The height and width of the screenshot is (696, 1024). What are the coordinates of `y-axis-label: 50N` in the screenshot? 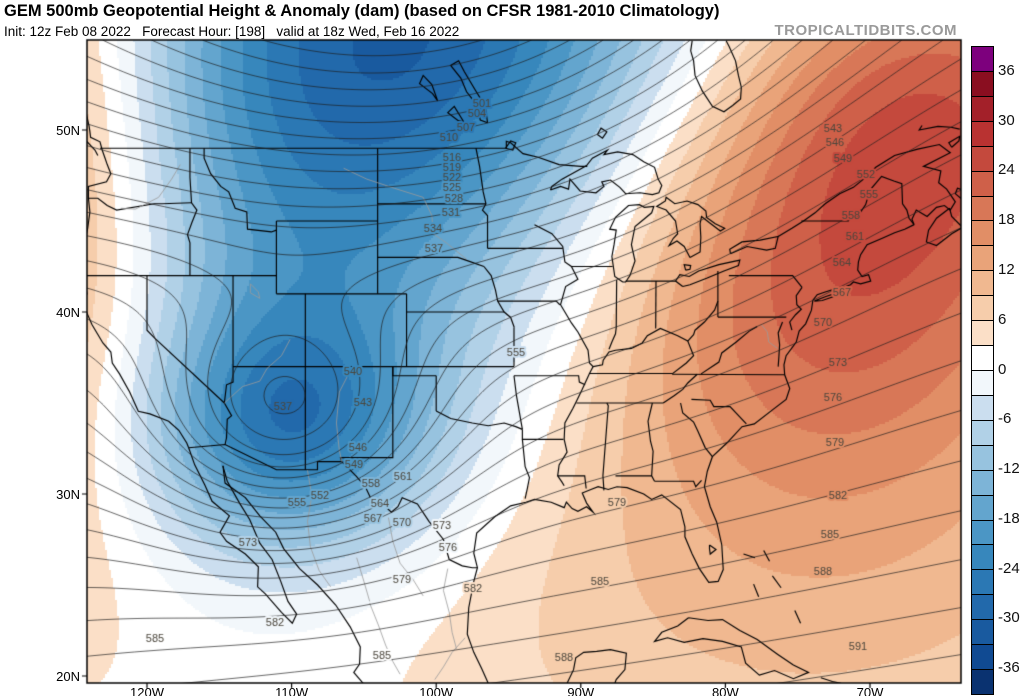 It's located at (68, 130).